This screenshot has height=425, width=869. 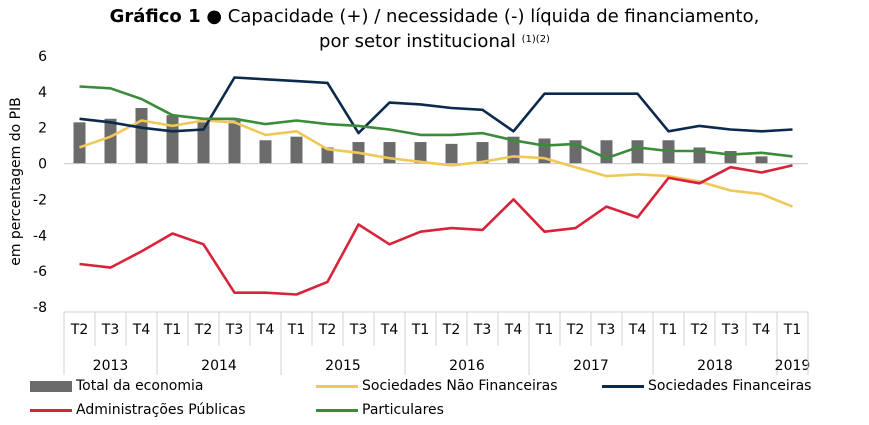 I want to click on y-tick-label: -4, so click(x=40, y=236).